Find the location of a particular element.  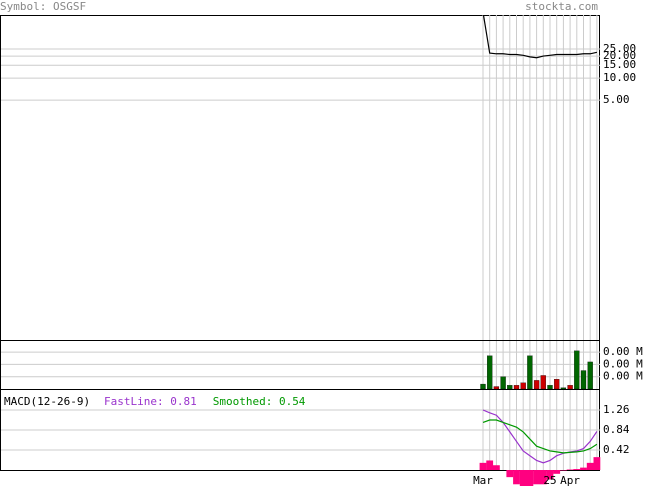

y-tick-label: 5.00 is located at coordinates (616, 99).